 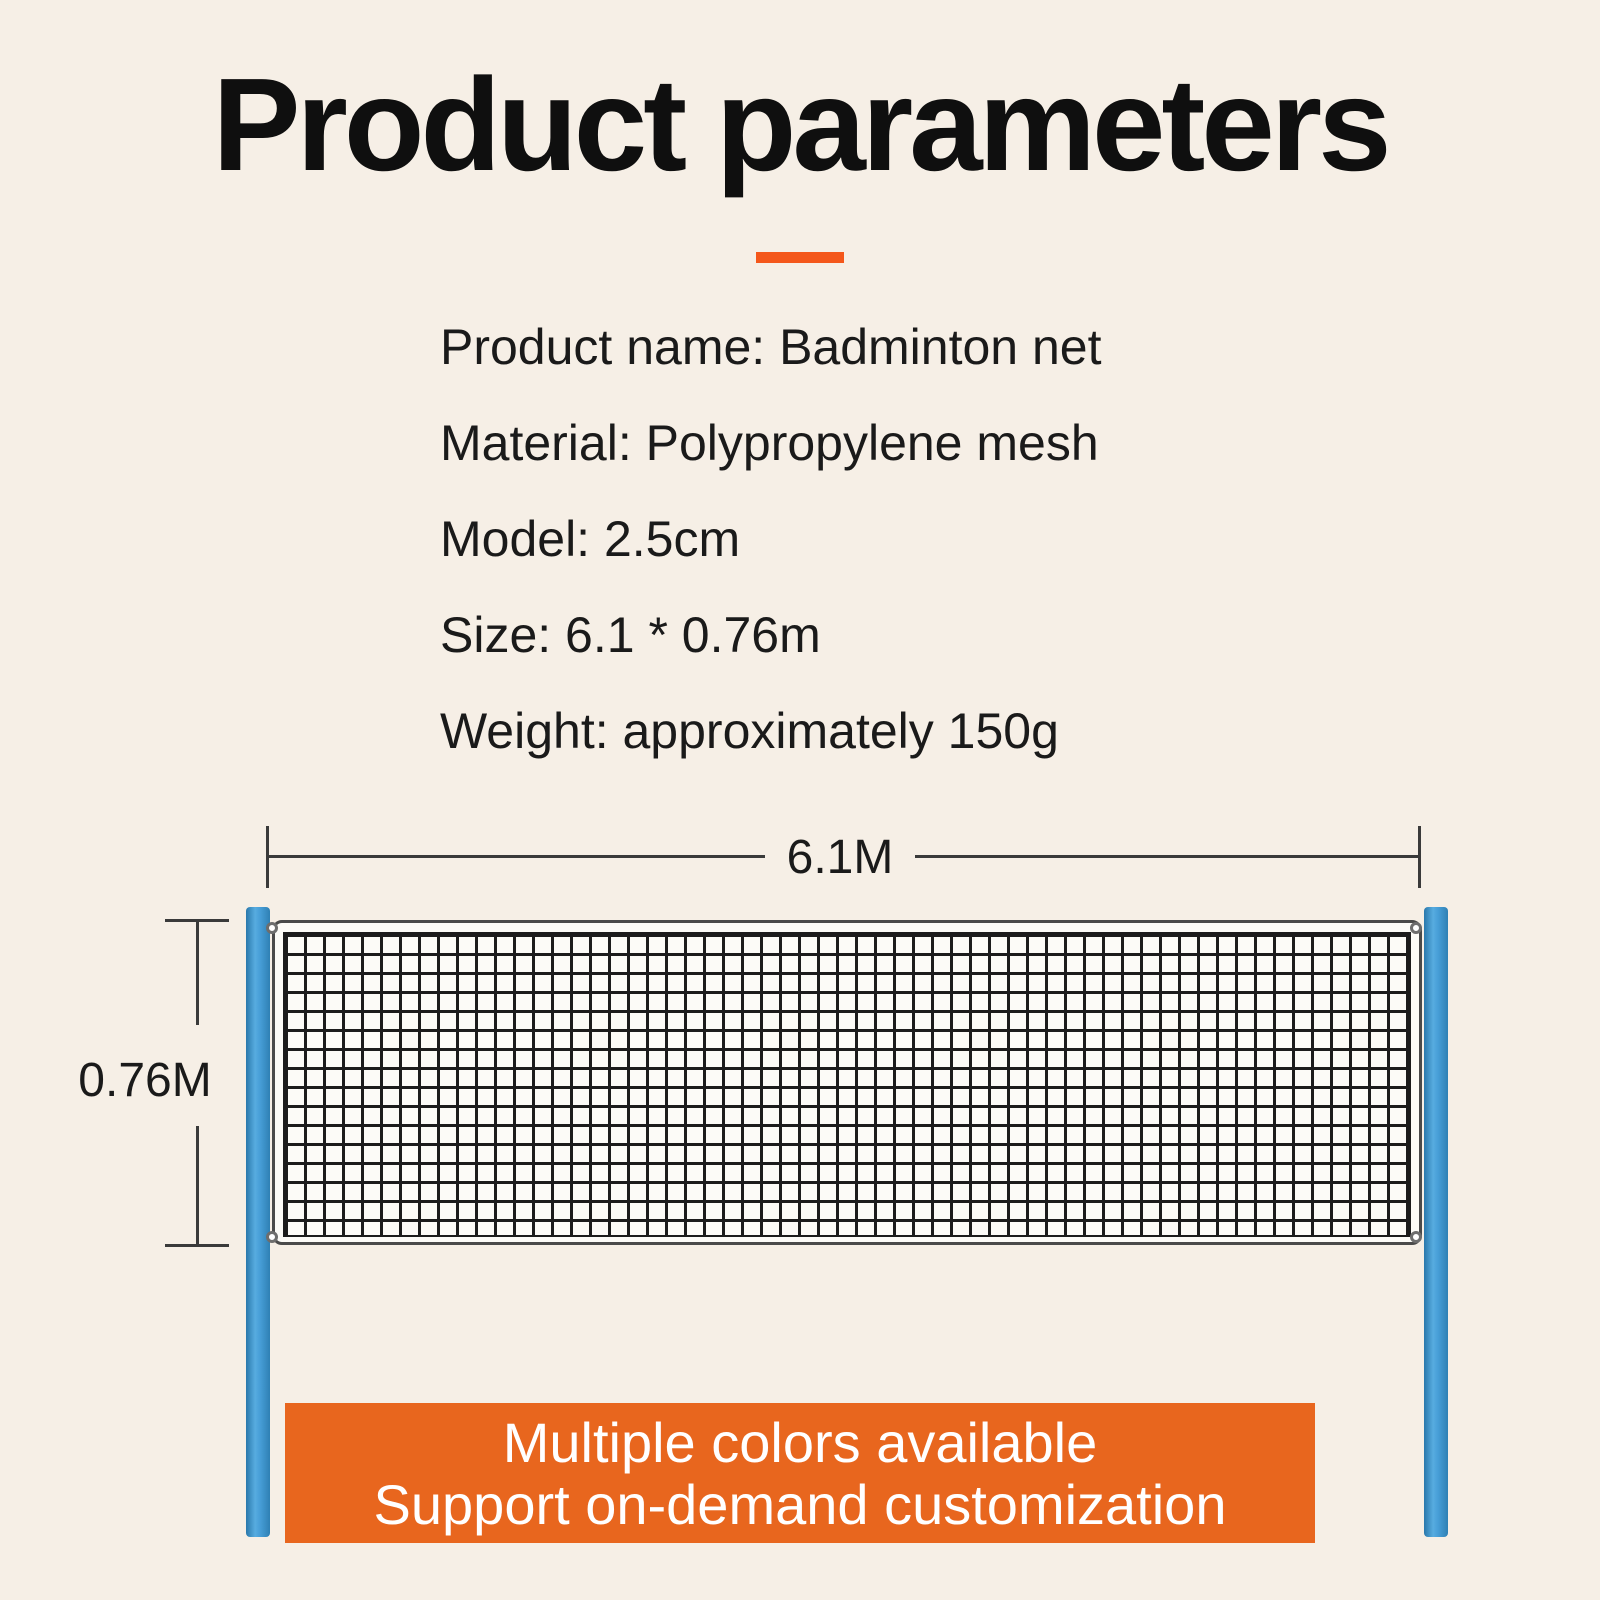 I want to click on page-title: Product parameters, so click(x=801, y=124).